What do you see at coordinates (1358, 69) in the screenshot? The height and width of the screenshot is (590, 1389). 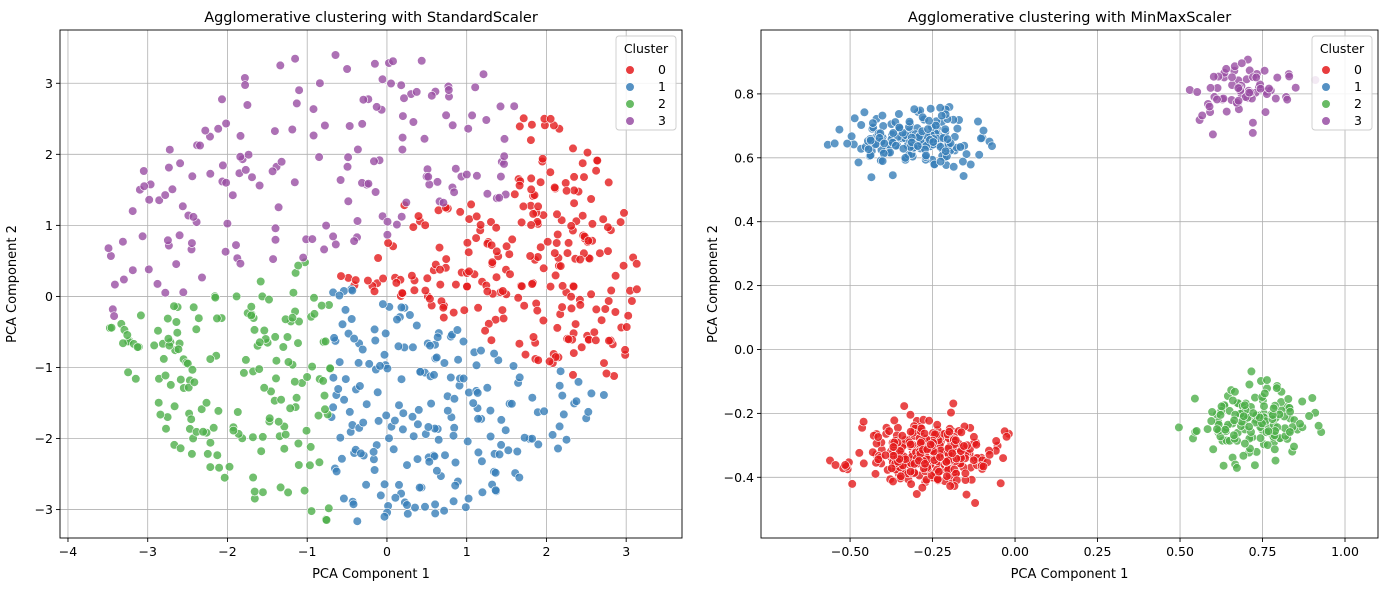 I see `legend-label-0: 0` at bounding box center [1358, 69].